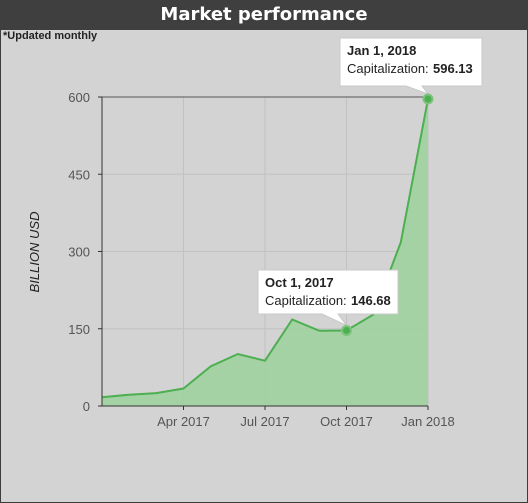 The image size is (528, 503). I want to click on y-tick-label: 0, so click(86, 406).